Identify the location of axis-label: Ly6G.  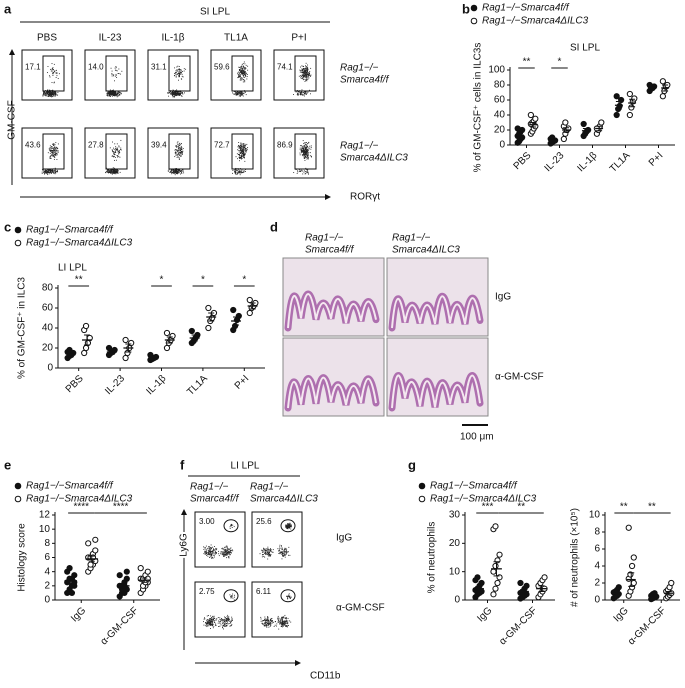
(184, 545).